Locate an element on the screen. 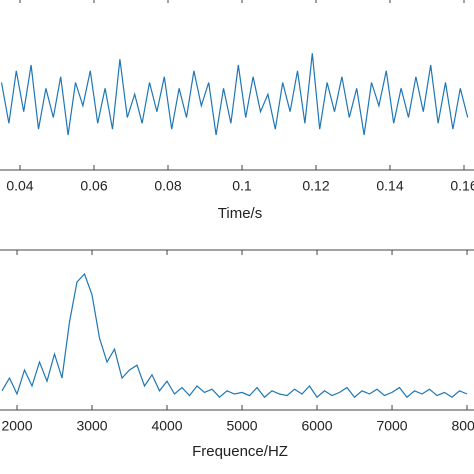 This screenshot has width=474, height=474. x-tick-label: 0.06 is located at coordinates (93, 186).